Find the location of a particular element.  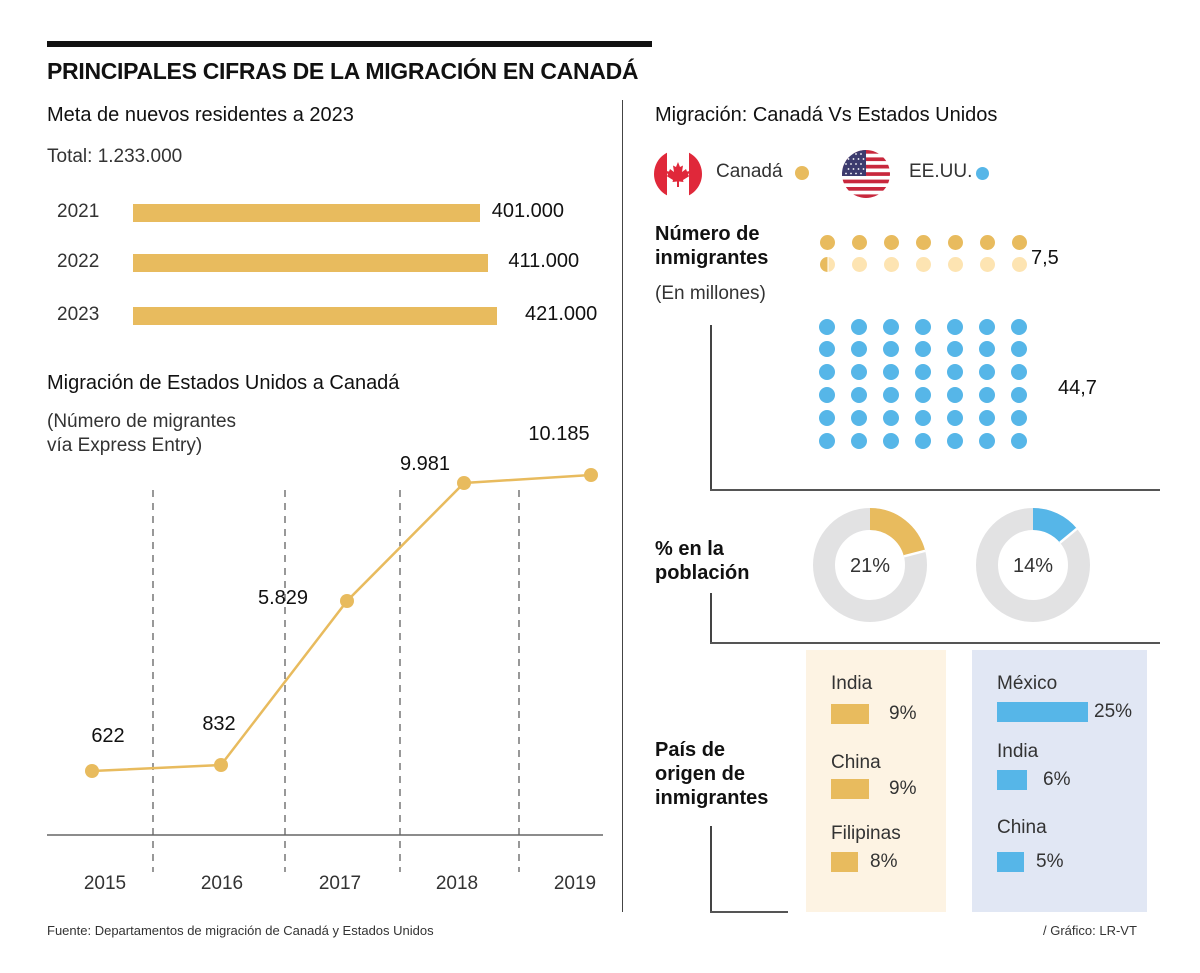

origin-country-name: México is located at coordinates (1027, 683).